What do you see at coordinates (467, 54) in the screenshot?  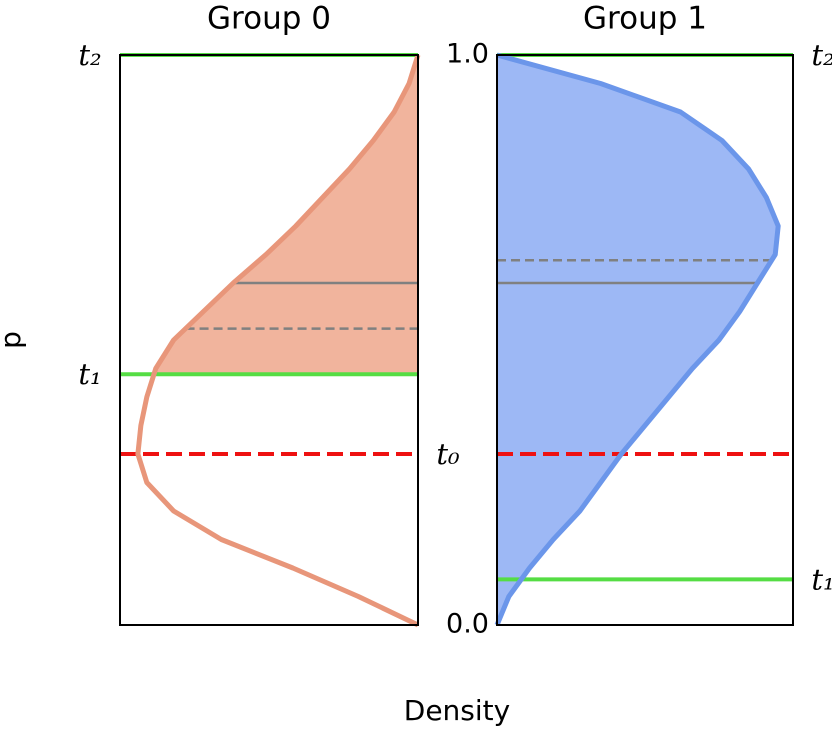 I see `y-tick-label: 1.0` at bounding box center [467, 54].